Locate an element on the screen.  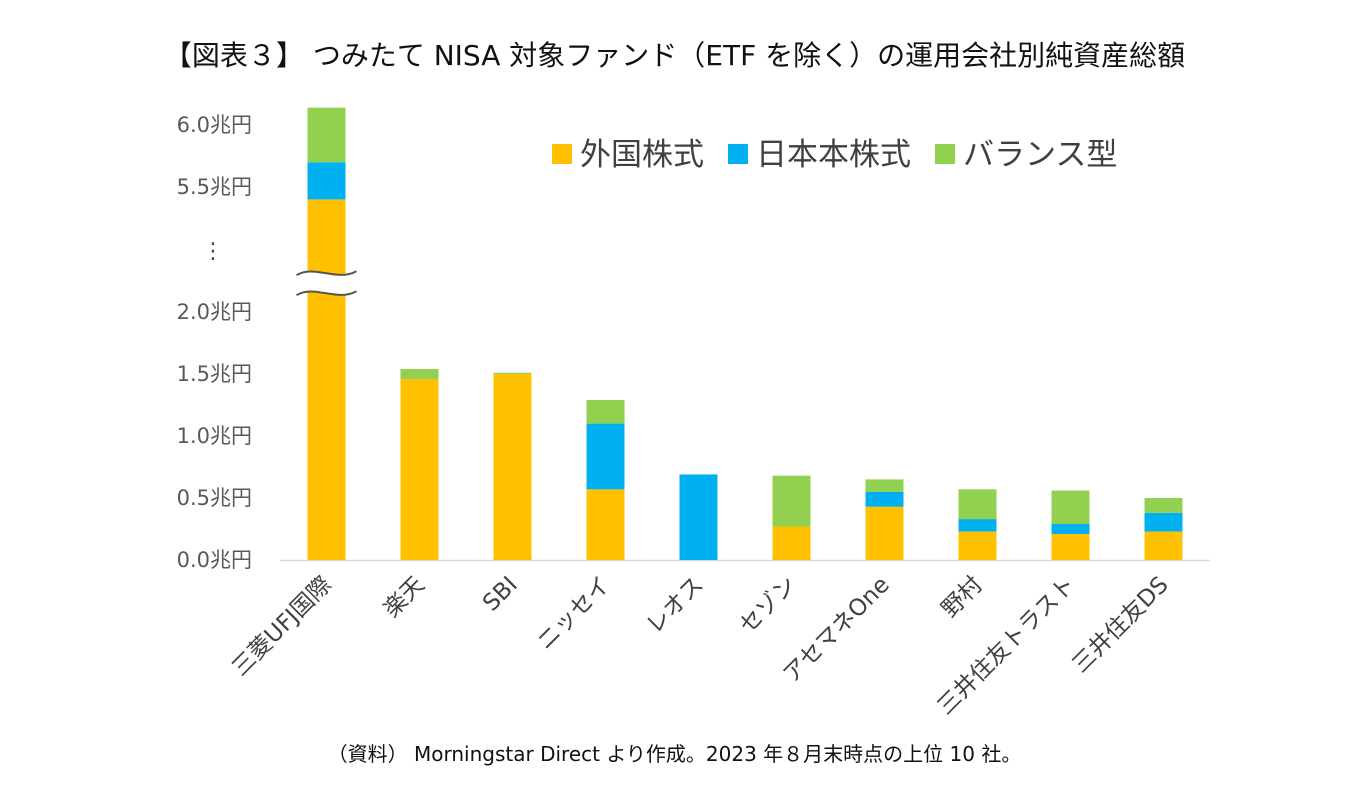
y-tick-label: 6.0兆円 is located at coordinates (214, 125).